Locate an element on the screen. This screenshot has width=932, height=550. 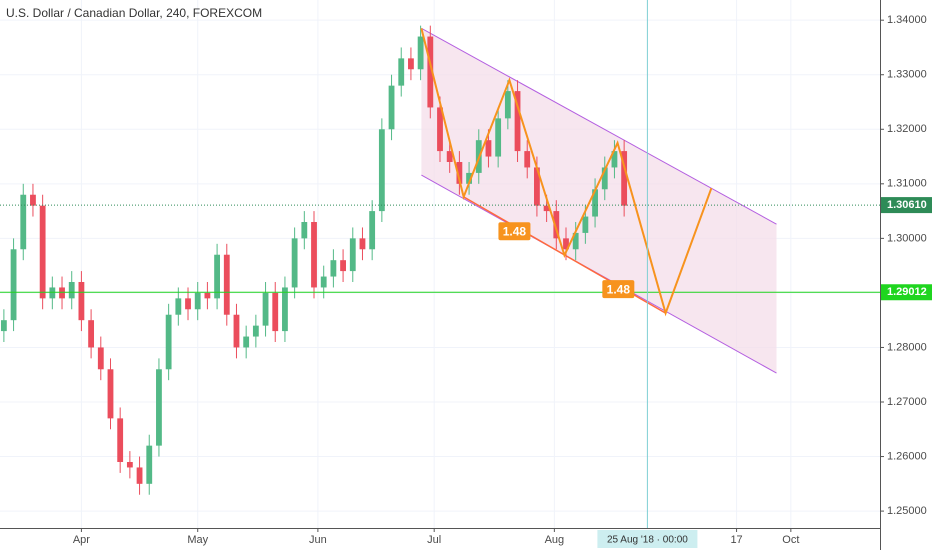
price-label: 1.29012 is located at coordinates (907, 292).